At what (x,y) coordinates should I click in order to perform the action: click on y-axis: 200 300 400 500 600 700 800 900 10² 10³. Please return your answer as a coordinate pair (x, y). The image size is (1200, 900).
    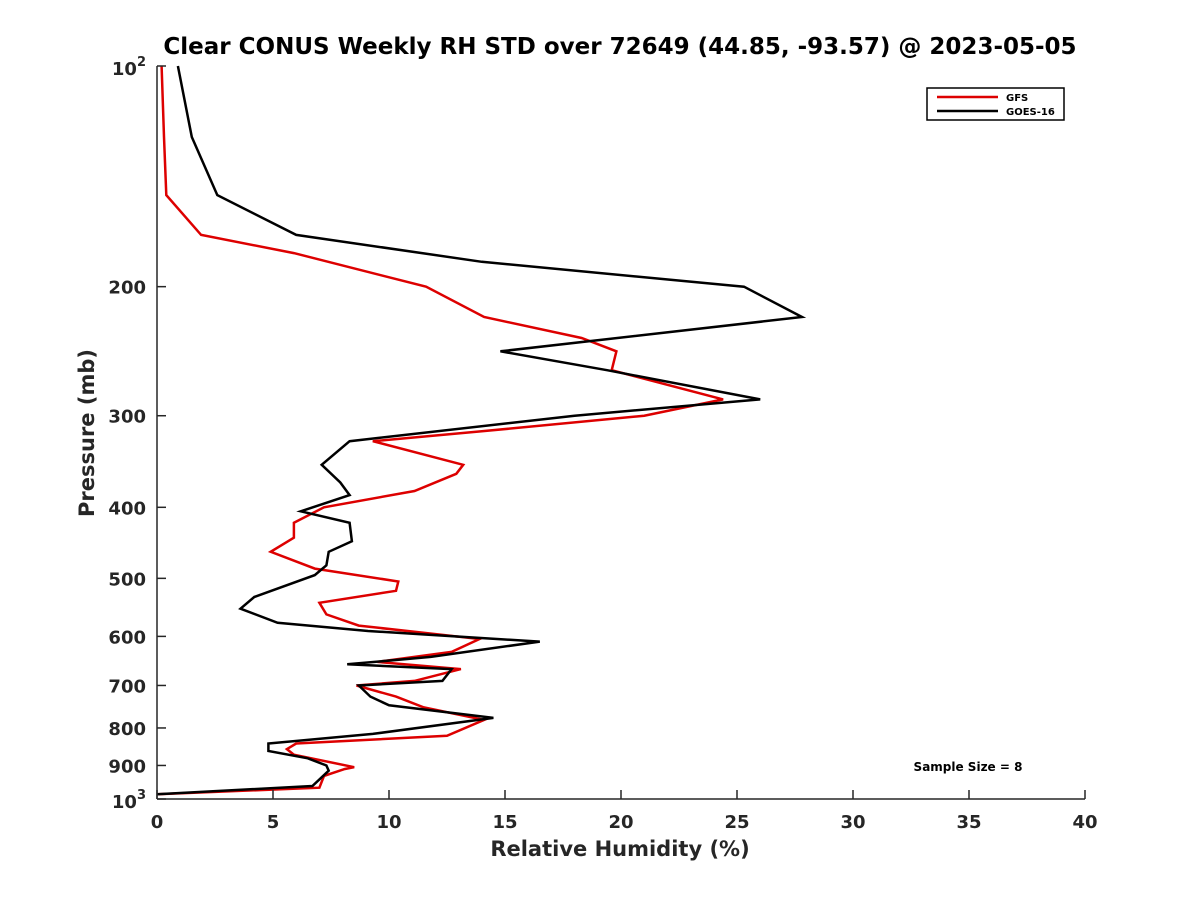
    Looking at the image, I should click on (137, 434).